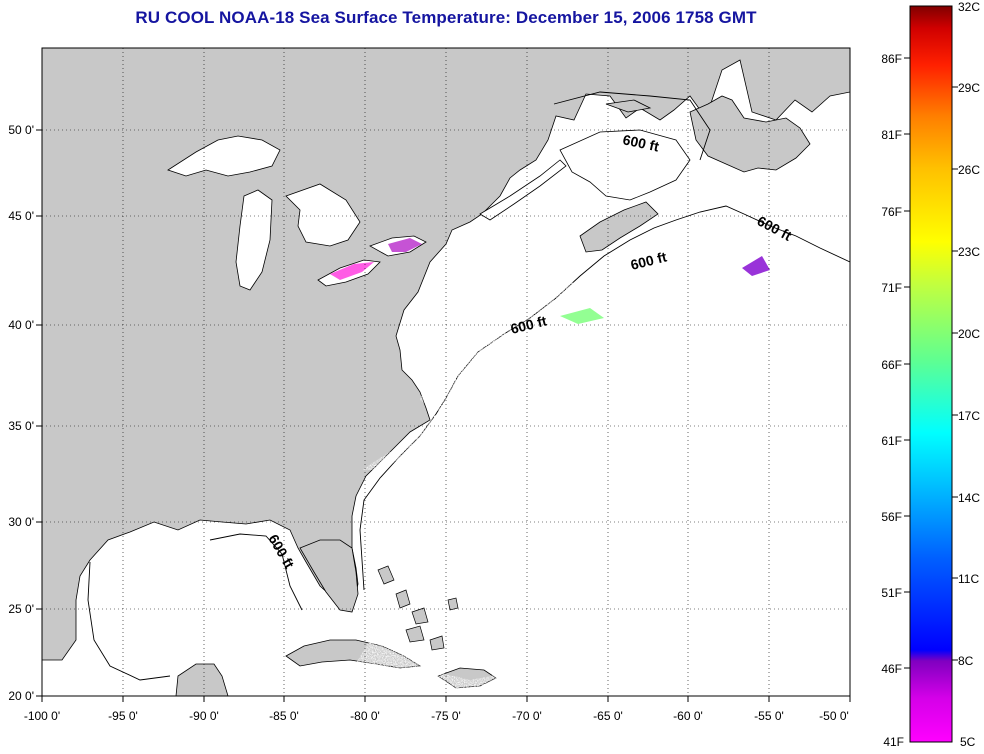  Describe the element at coordinates (446, 716) in the screenshot. I see `lon-tick-label: -75 0'` at that location.